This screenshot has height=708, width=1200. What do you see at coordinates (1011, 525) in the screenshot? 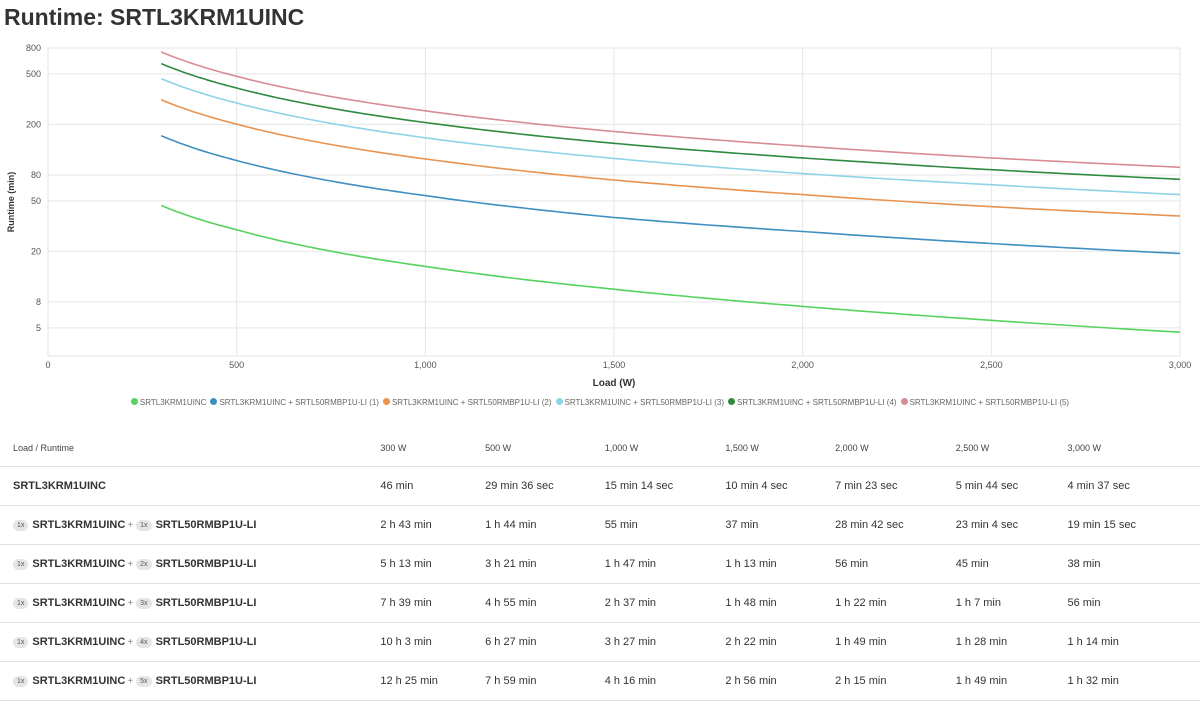
I see `runtime-cell: 23 min 4 sec` at bounding box center [1011, 525].